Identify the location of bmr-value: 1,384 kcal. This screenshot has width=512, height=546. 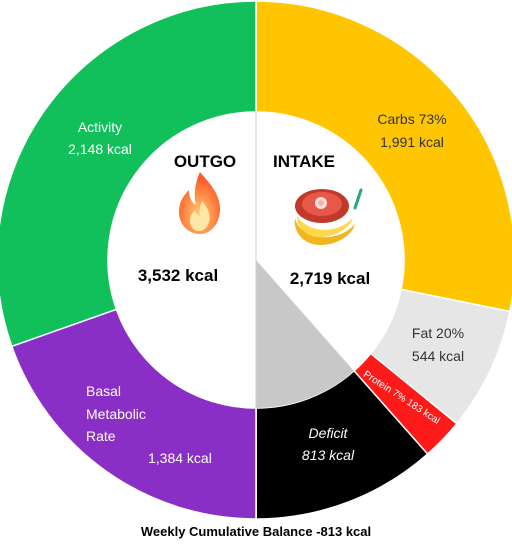
(180, 458).